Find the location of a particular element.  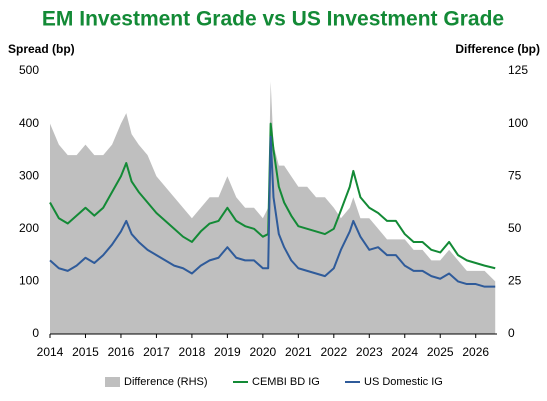

y2-tick-label: 50 is located at coordinates (515, 228).